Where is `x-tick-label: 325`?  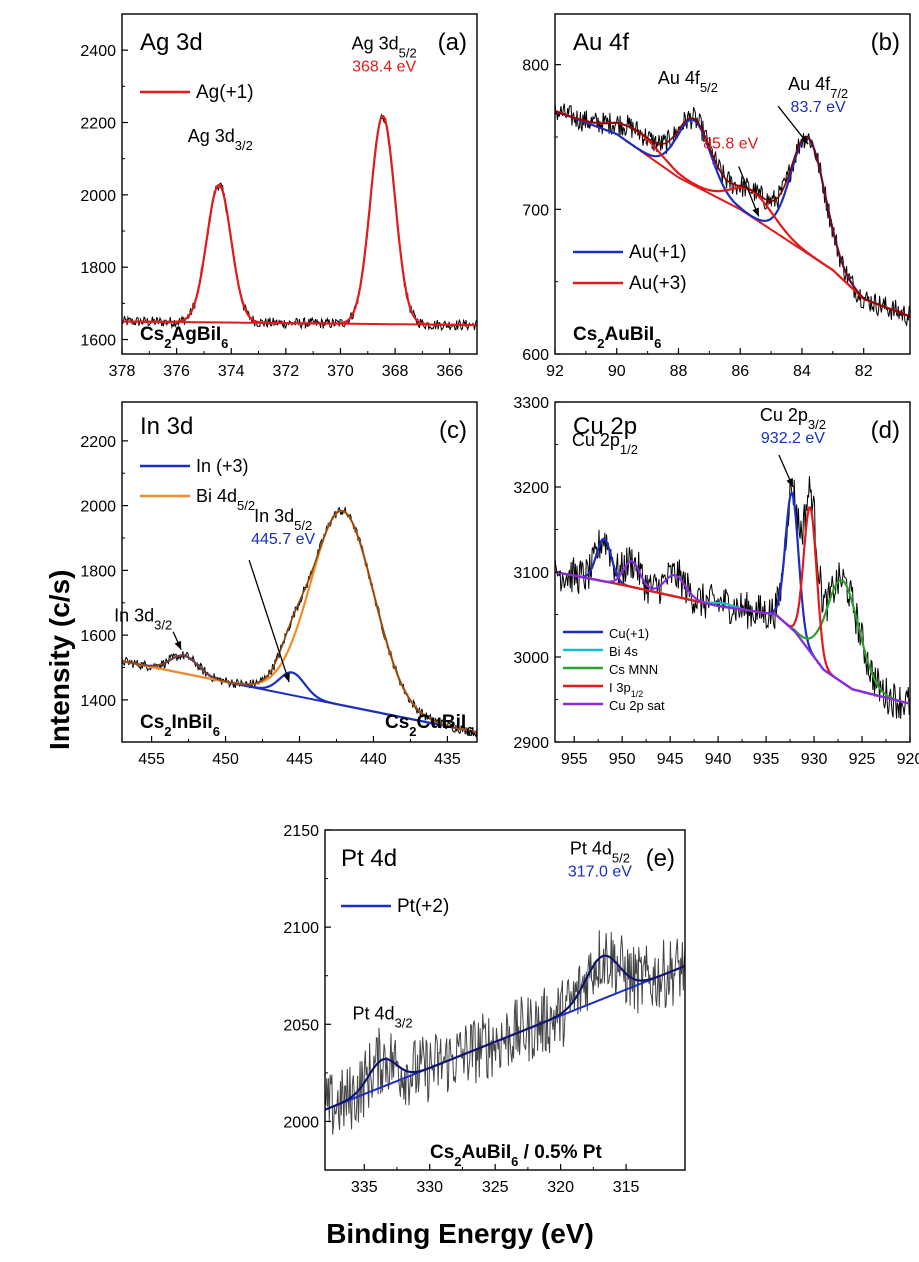
x-tick-label: 325 is located at coordinates (495, 1187).